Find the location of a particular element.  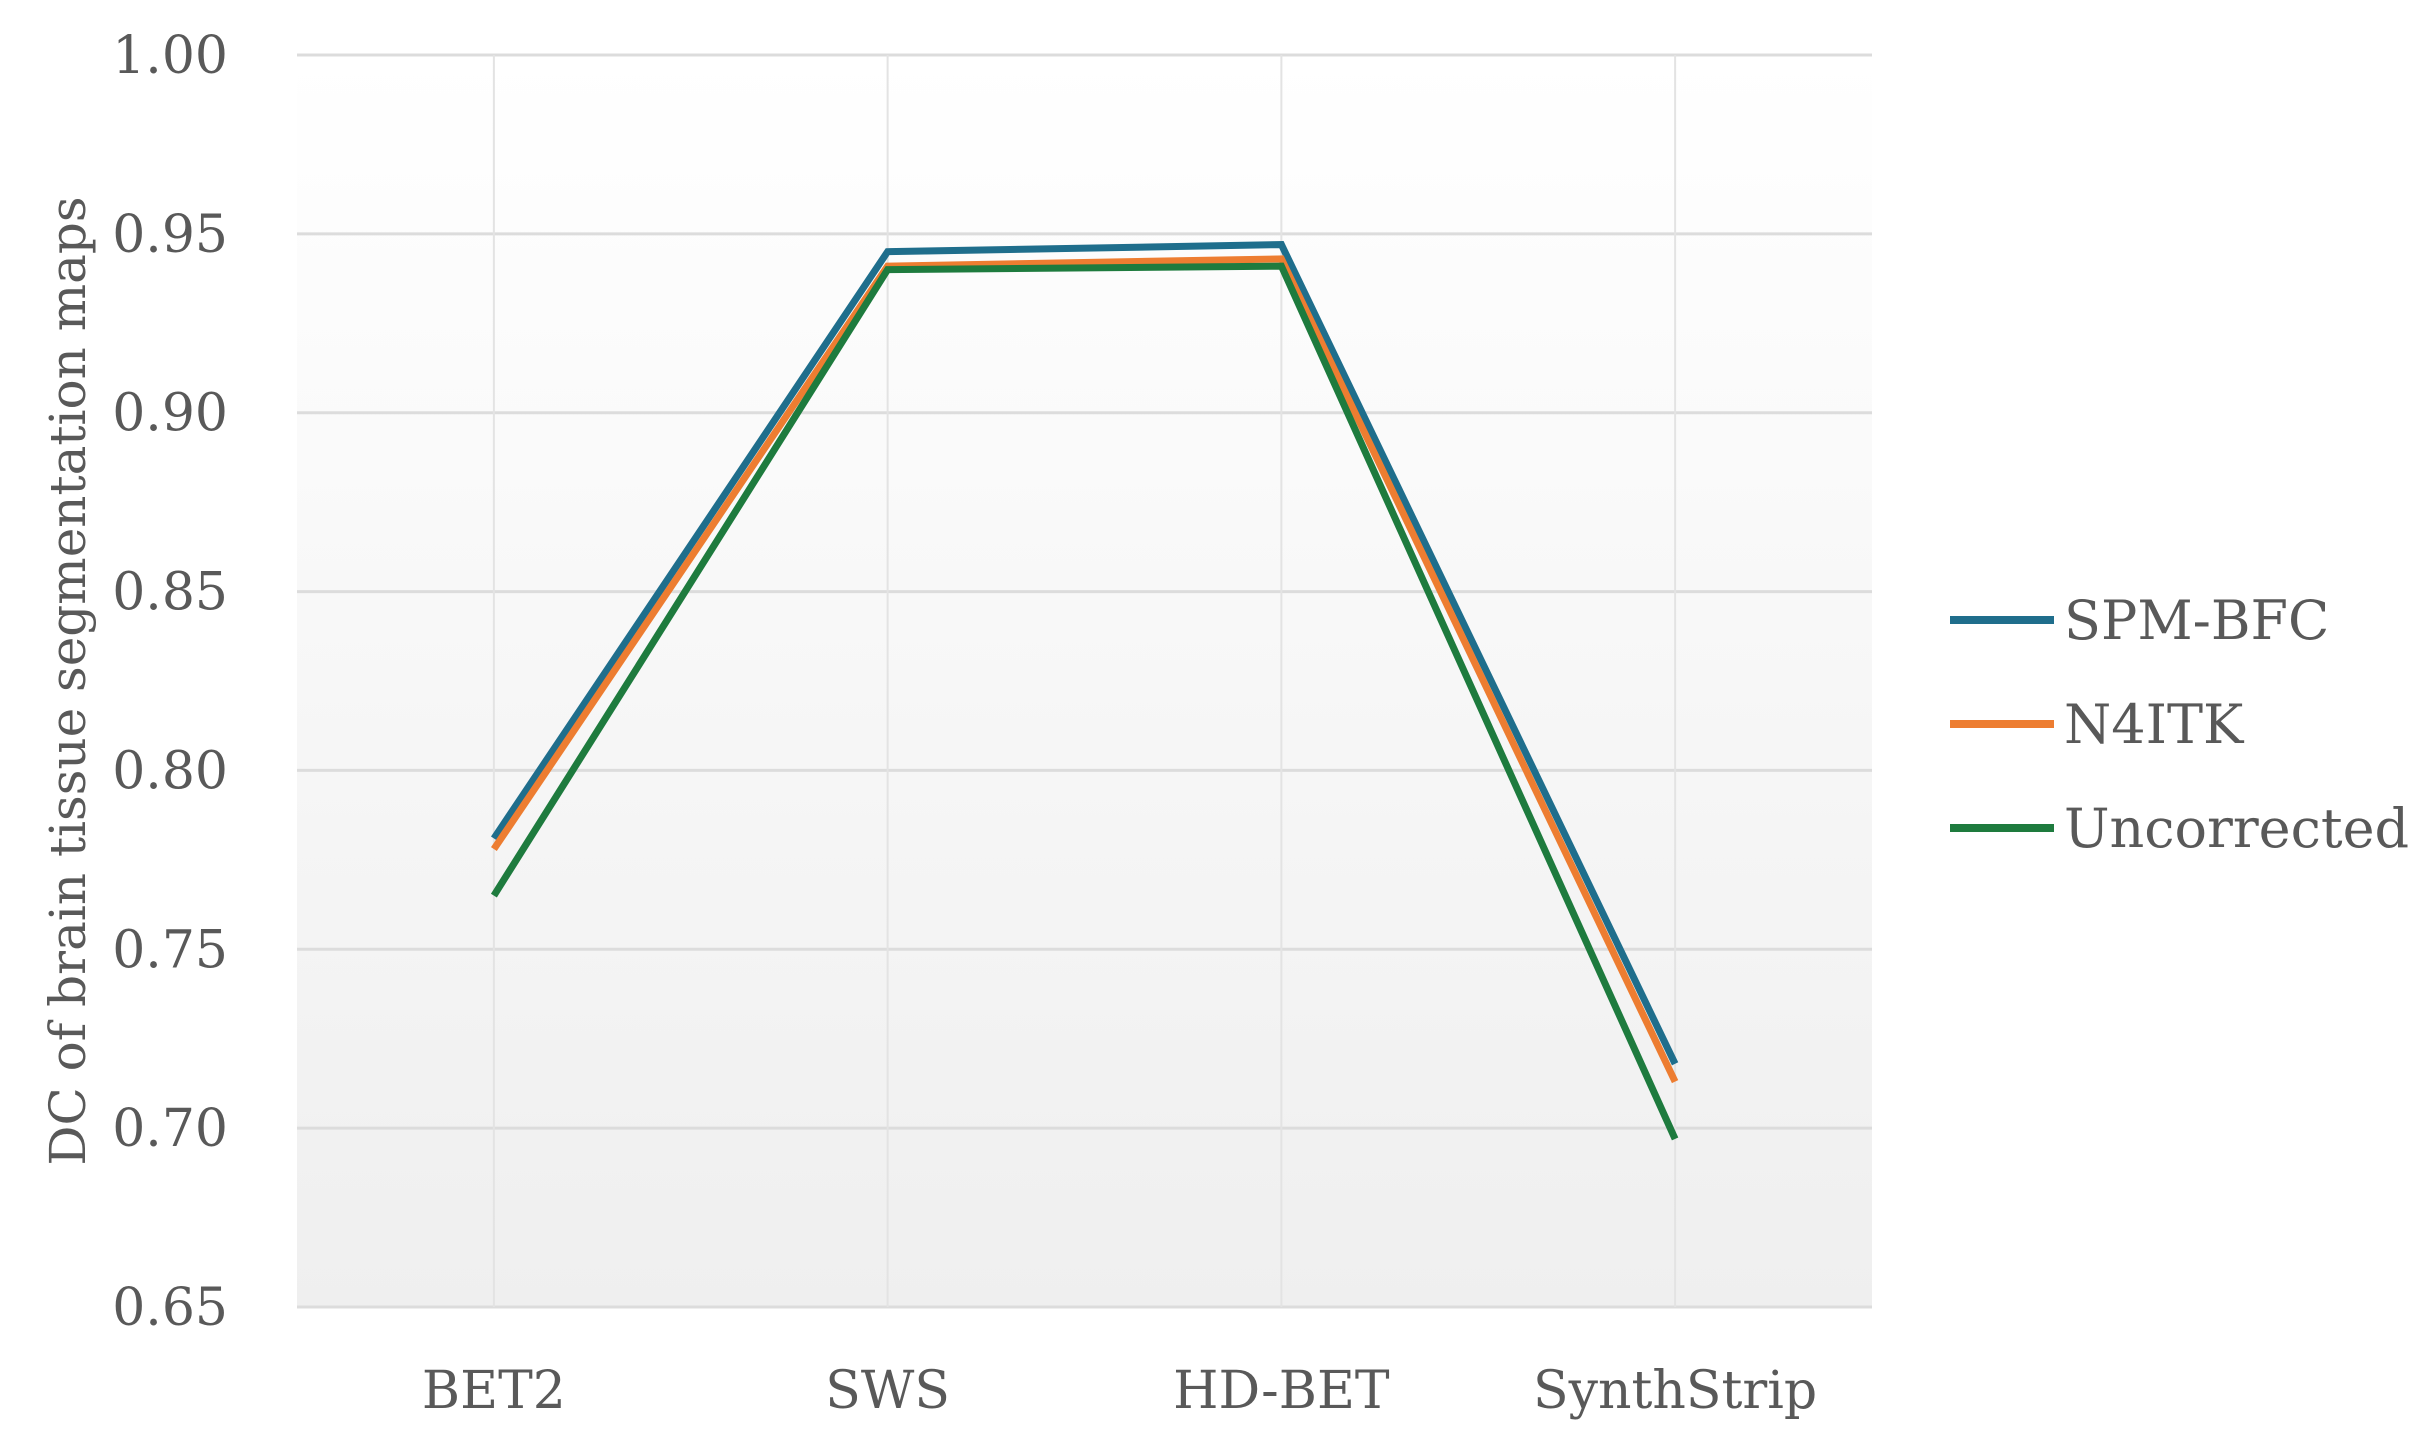

y-tick-label: 0.90 is located at coordinates (170, 414).